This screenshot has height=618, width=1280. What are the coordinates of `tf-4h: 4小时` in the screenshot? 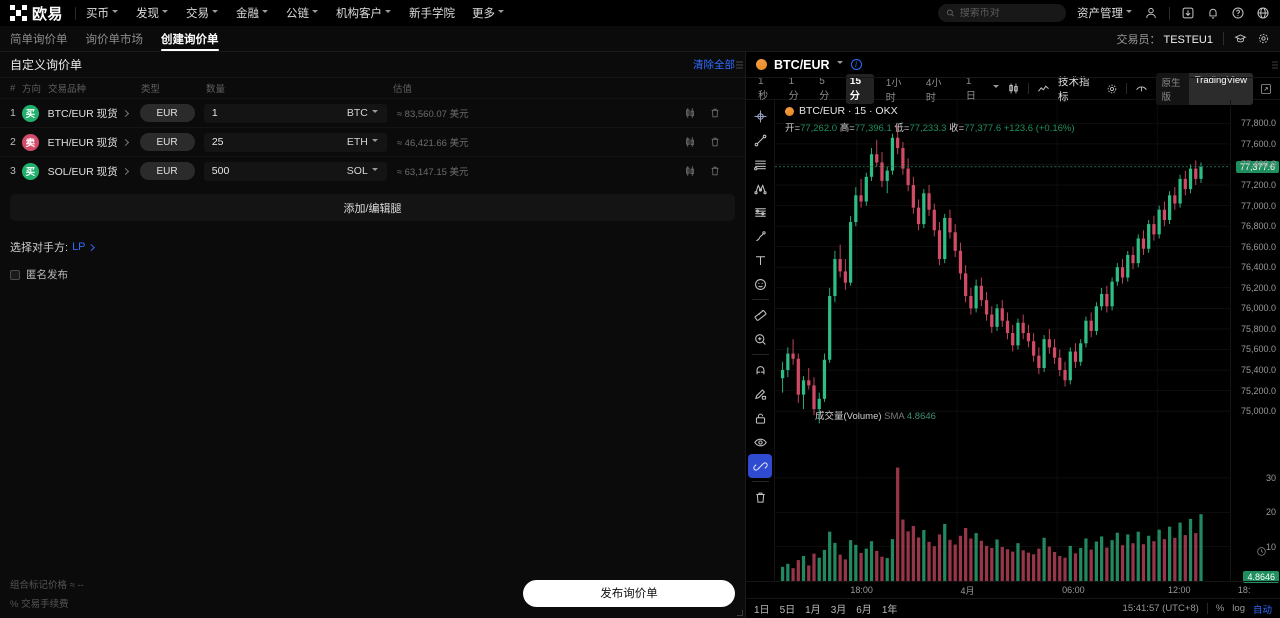 It's located at (933, 90).